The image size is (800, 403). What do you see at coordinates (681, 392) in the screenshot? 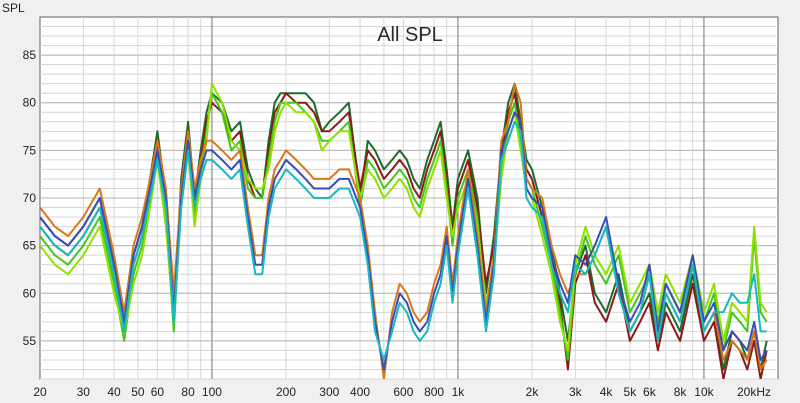
I see `x-tick-label: 8k` at bounding box center [681, 392].